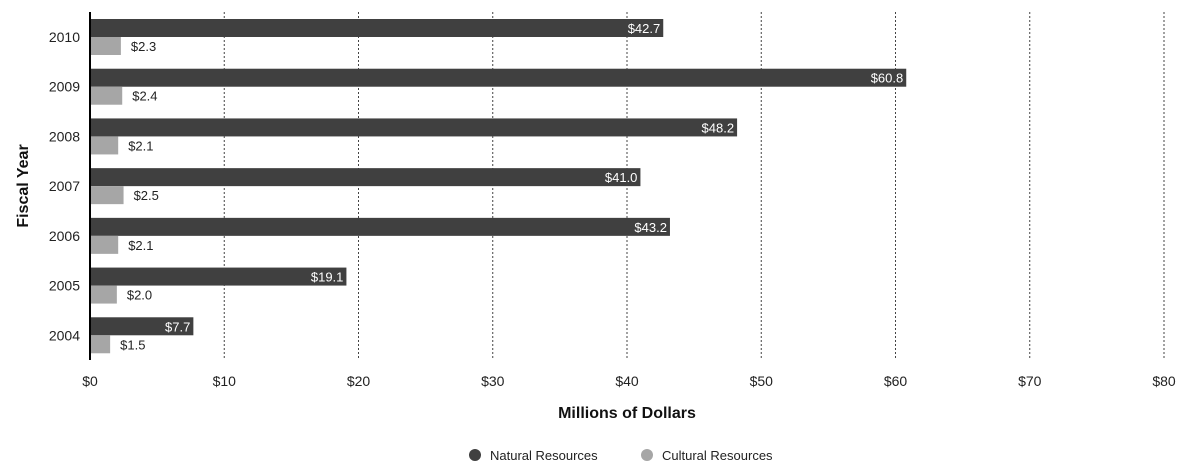 This screenshot has height=464, width=1177. What do you see at coordinates (1164, 381) in the screenshot?
I see `x-tick-label: $80` at bounding box center [1164, 381].